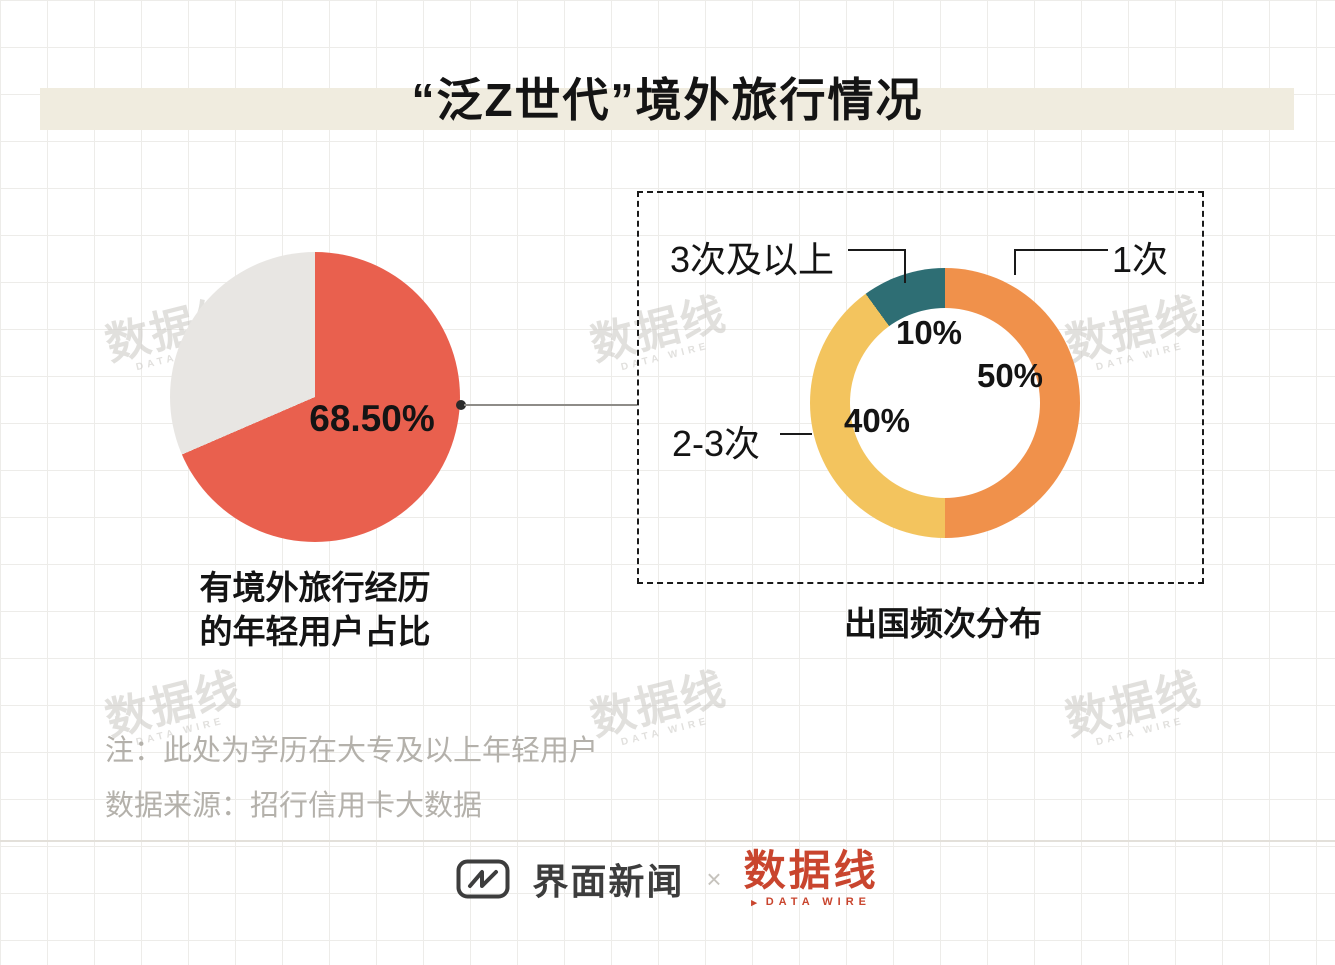 The height and width of the screenshot is (965, 1335). What do you see at coordinates (905, 266) in the screenshot?
I see `callout-line-3plus-vertical` at bounding box center [905, 266].